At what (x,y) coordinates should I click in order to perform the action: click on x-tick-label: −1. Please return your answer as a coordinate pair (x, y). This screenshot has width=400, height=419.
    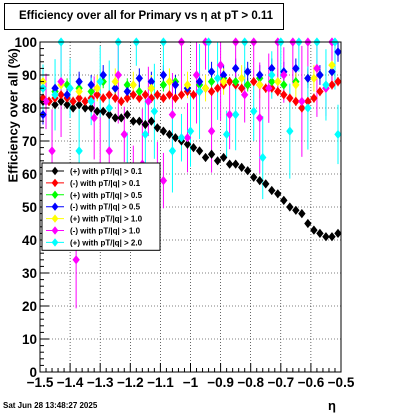
    Looking at the image, I should click on (191, 382).